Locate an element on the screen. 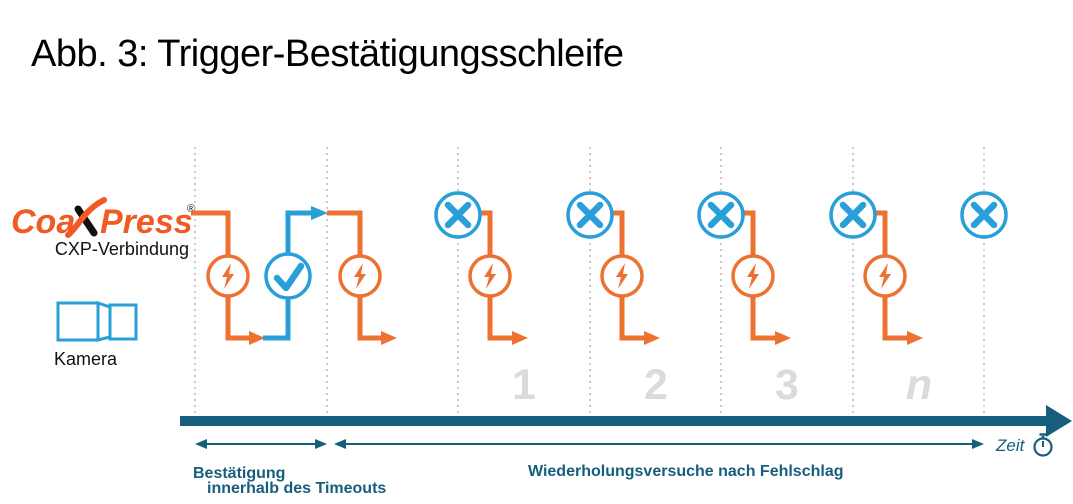  retries-label: Wiederholungsversuche nach Fehlschlag is located at coordinates (686, 471).